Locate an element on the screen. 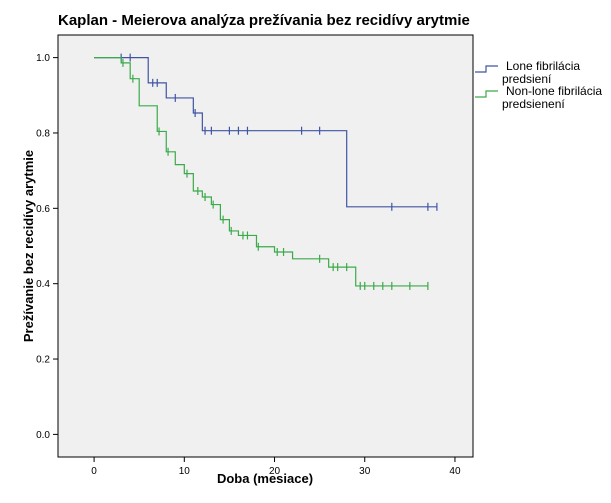 This screenshot has width=611, height=503. x-axis: 0 10 20 30 40 is located at coordinates (276, 467).